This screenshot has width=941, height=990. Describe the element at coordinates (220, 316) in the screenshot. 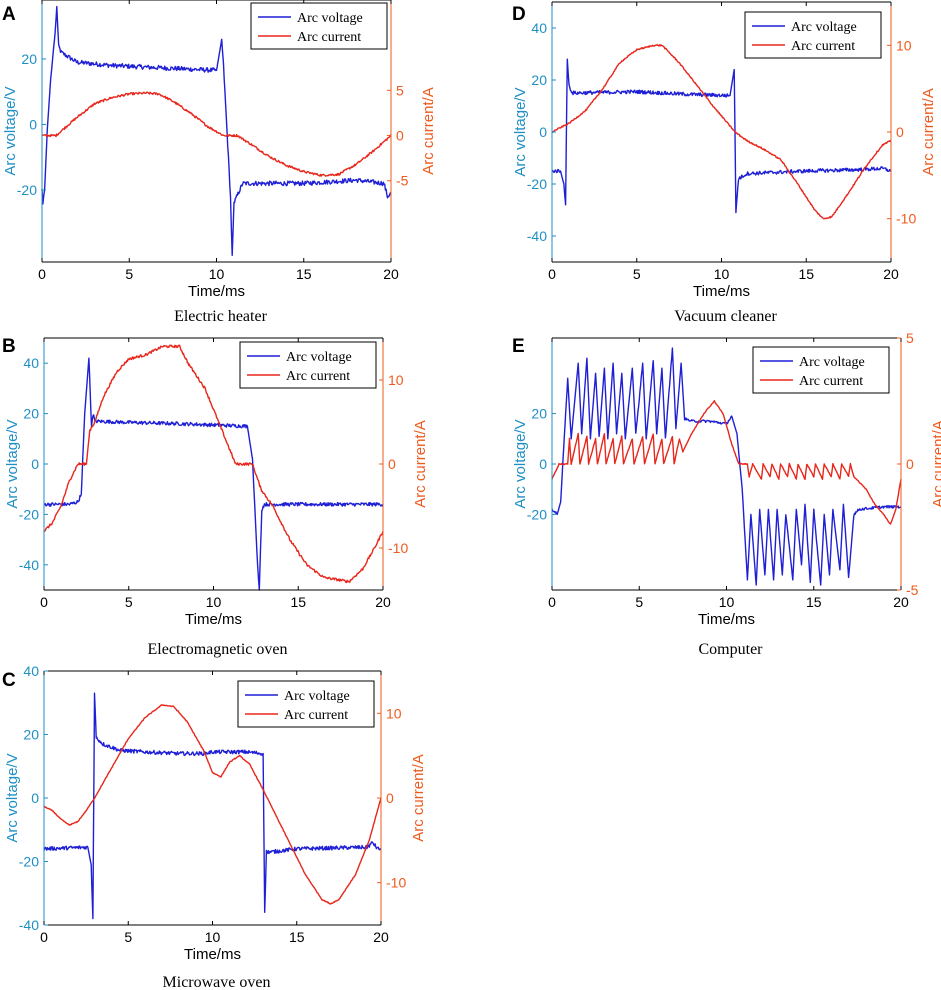

I see `panel-caption: Electric heater` at that location.